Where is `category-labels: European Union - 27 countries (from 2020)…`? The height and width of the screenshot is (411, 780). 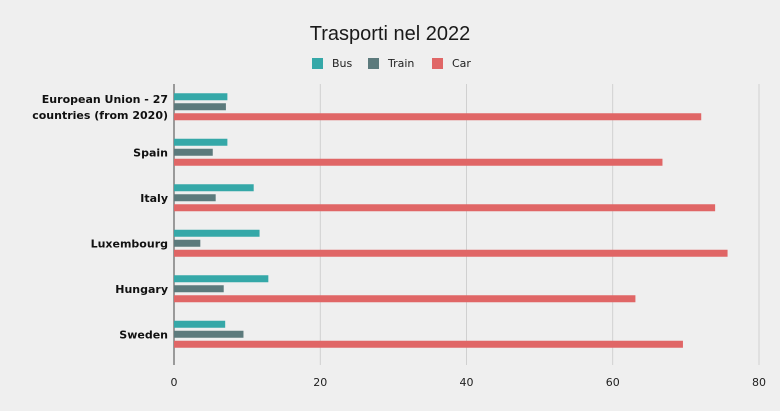 category-labels: European Union - 27 countries (from 2020)… is located at coordinates (100, 217).